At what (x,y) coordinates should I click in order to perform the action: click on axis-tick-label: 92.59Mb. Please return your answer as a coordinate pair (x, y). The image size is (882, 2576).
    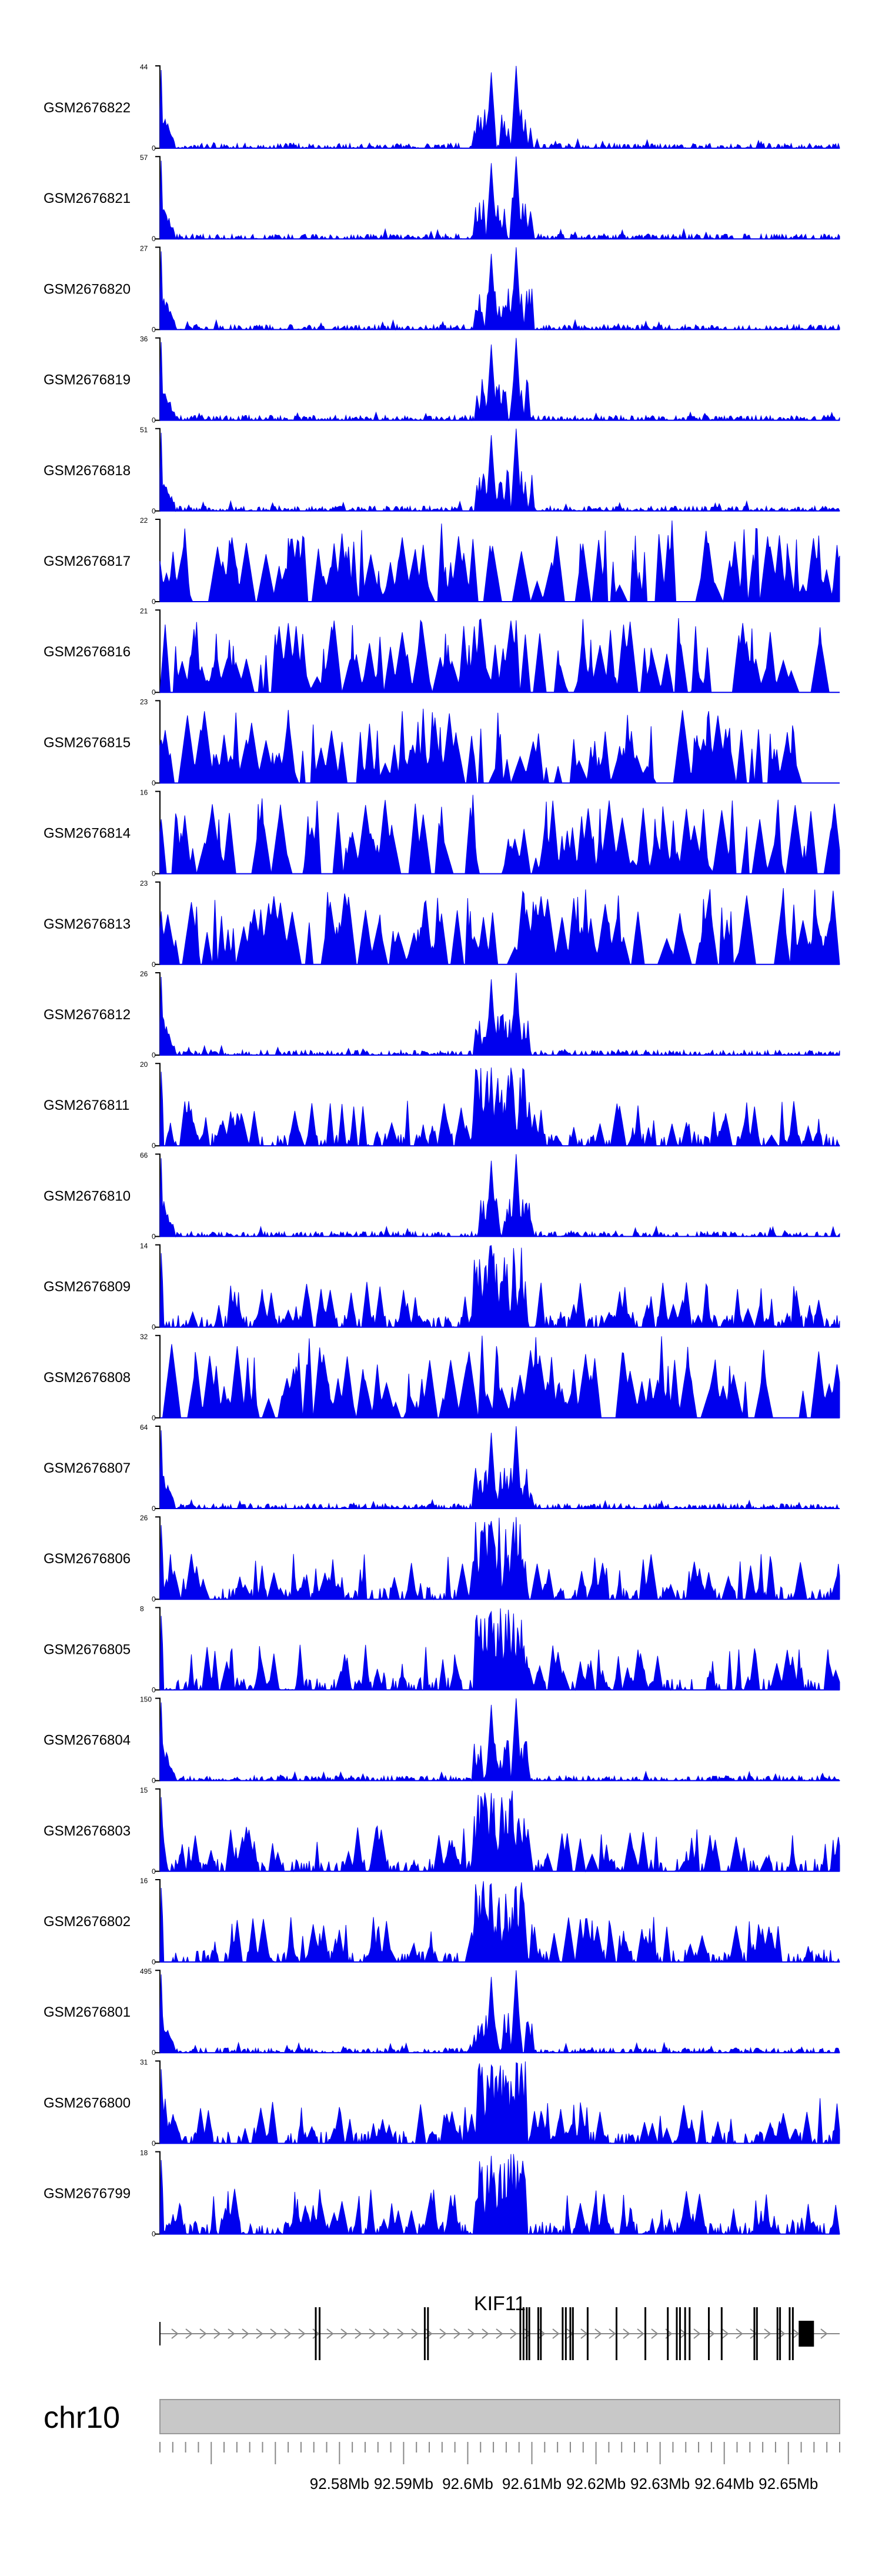
    Looking at the image, I should click on (403, 2483).